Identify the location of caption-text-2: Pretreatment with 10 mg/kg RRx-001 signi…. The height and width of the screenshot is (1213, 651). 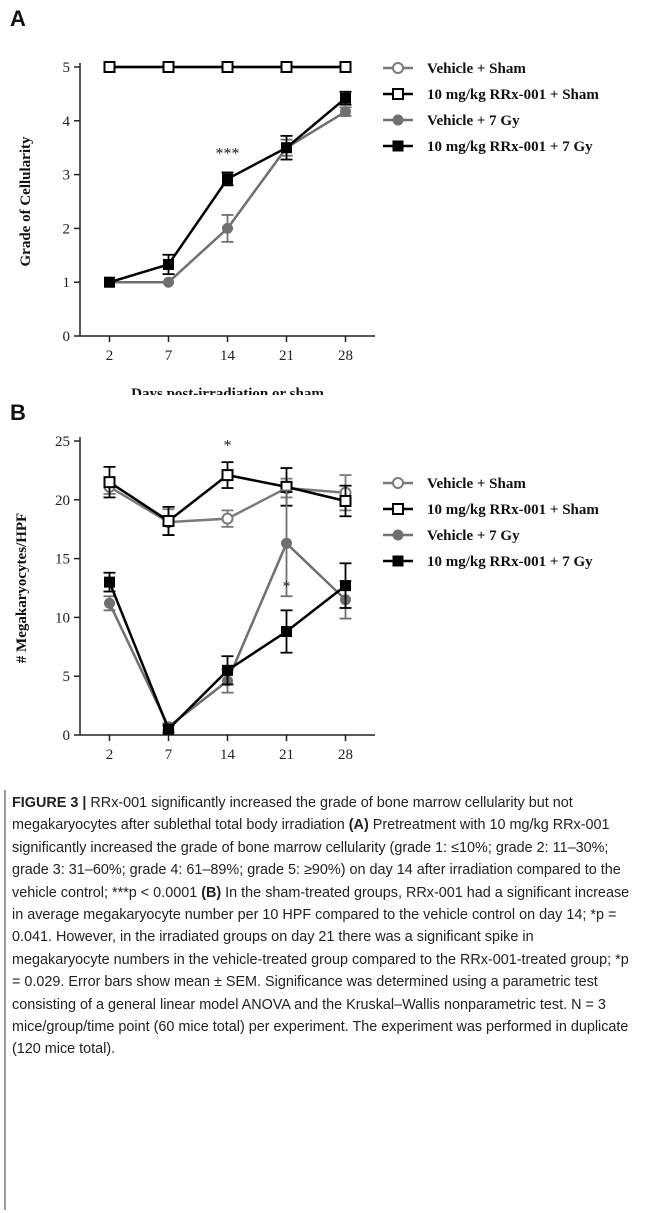
(316, 859).